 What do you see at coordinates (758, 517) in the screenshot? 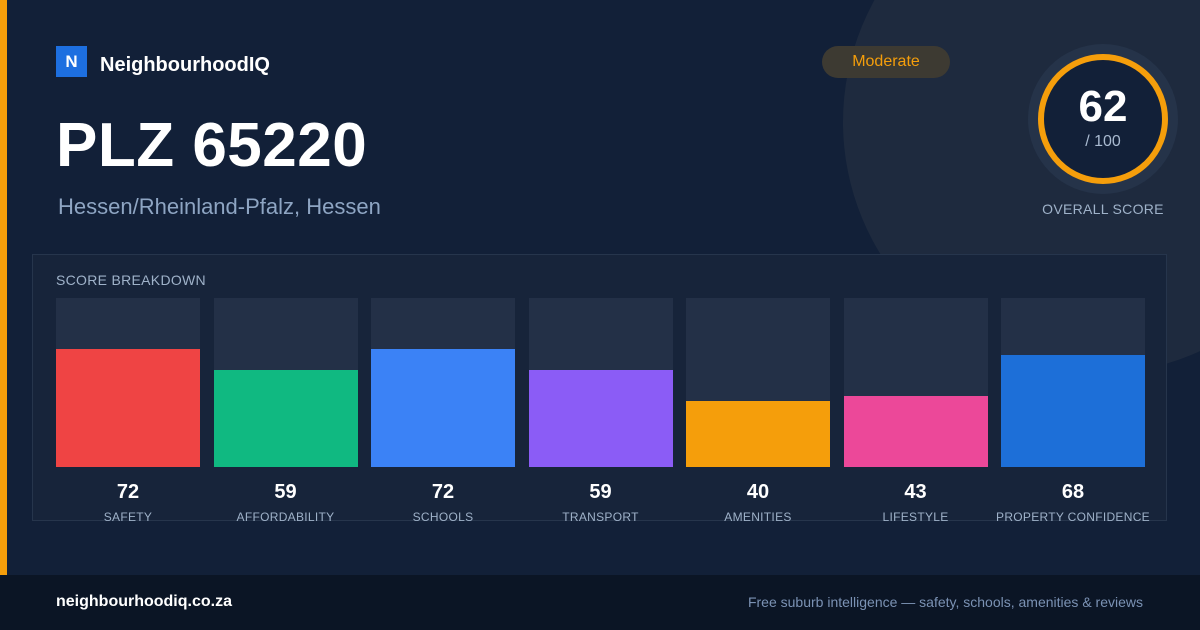
I see `bar-label: AMENITIES` at bounding box center [758, 517].